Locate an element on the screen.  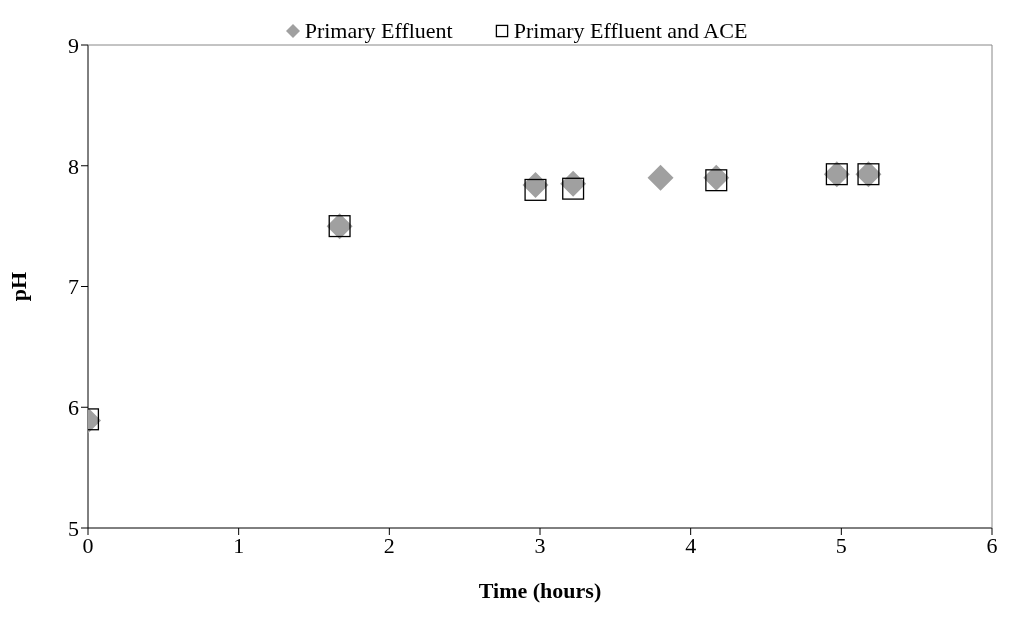
y-tick-label: 9 is located at coordinates (73, 45).